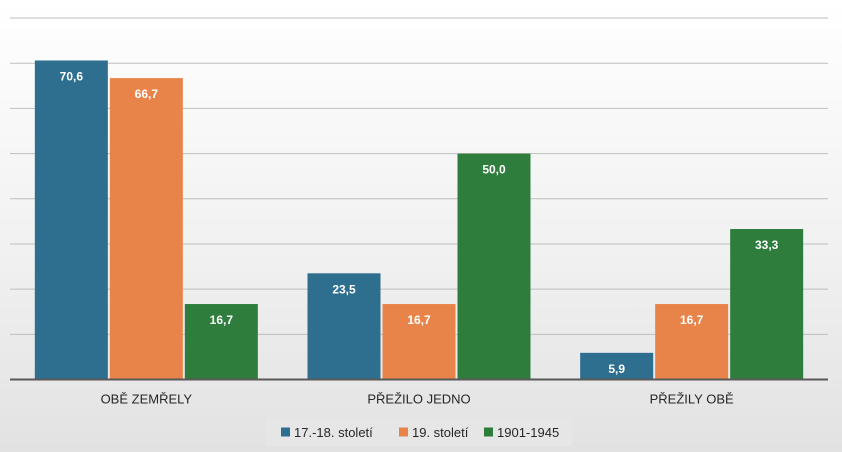 Image resolution: width=842 pixels, height=452 pixels. I want to click on category-label: PŘEŽILY OBĚ, so click(692, 399).